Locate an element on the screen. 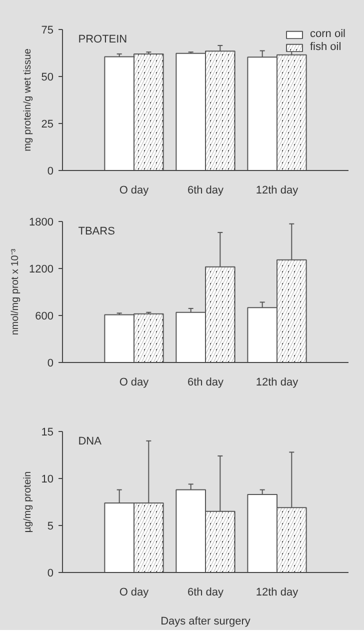 The height and width of the screenshot is (631, 364). legend-label: corn oil is located at coordinates (328, 34).